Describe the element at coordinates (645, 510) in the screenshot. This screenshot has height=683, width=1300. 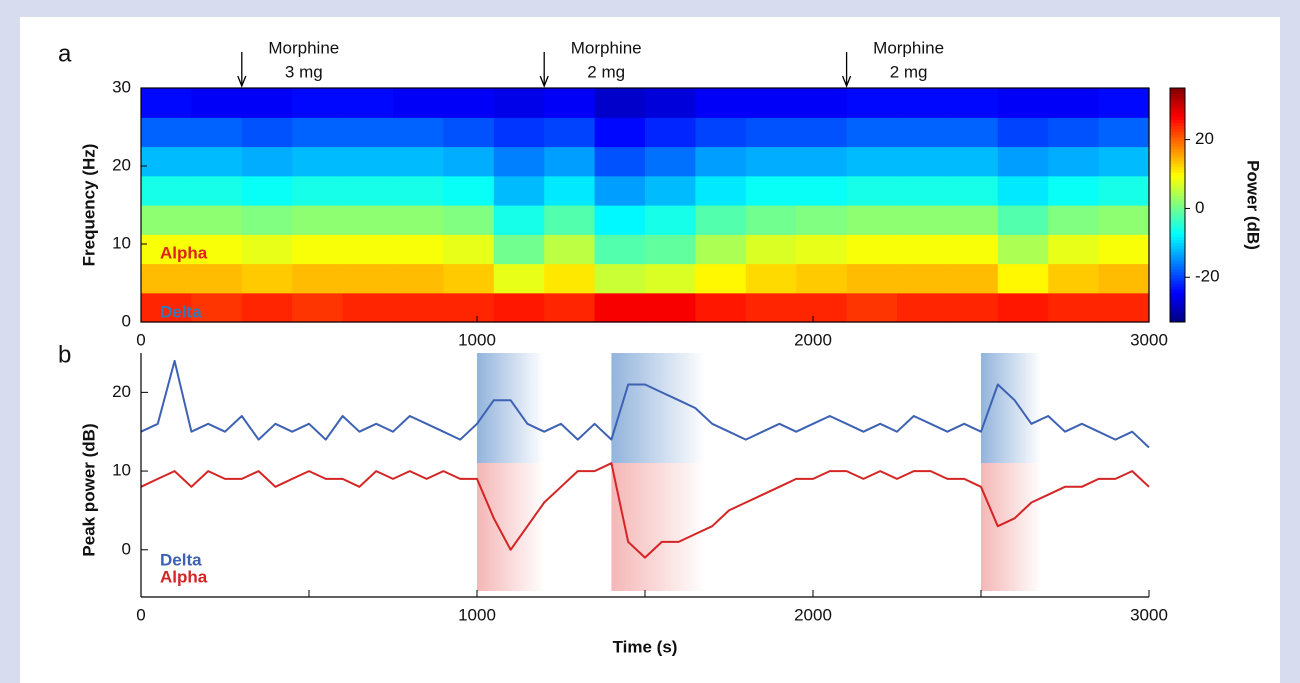
I see `series-line` at that location.